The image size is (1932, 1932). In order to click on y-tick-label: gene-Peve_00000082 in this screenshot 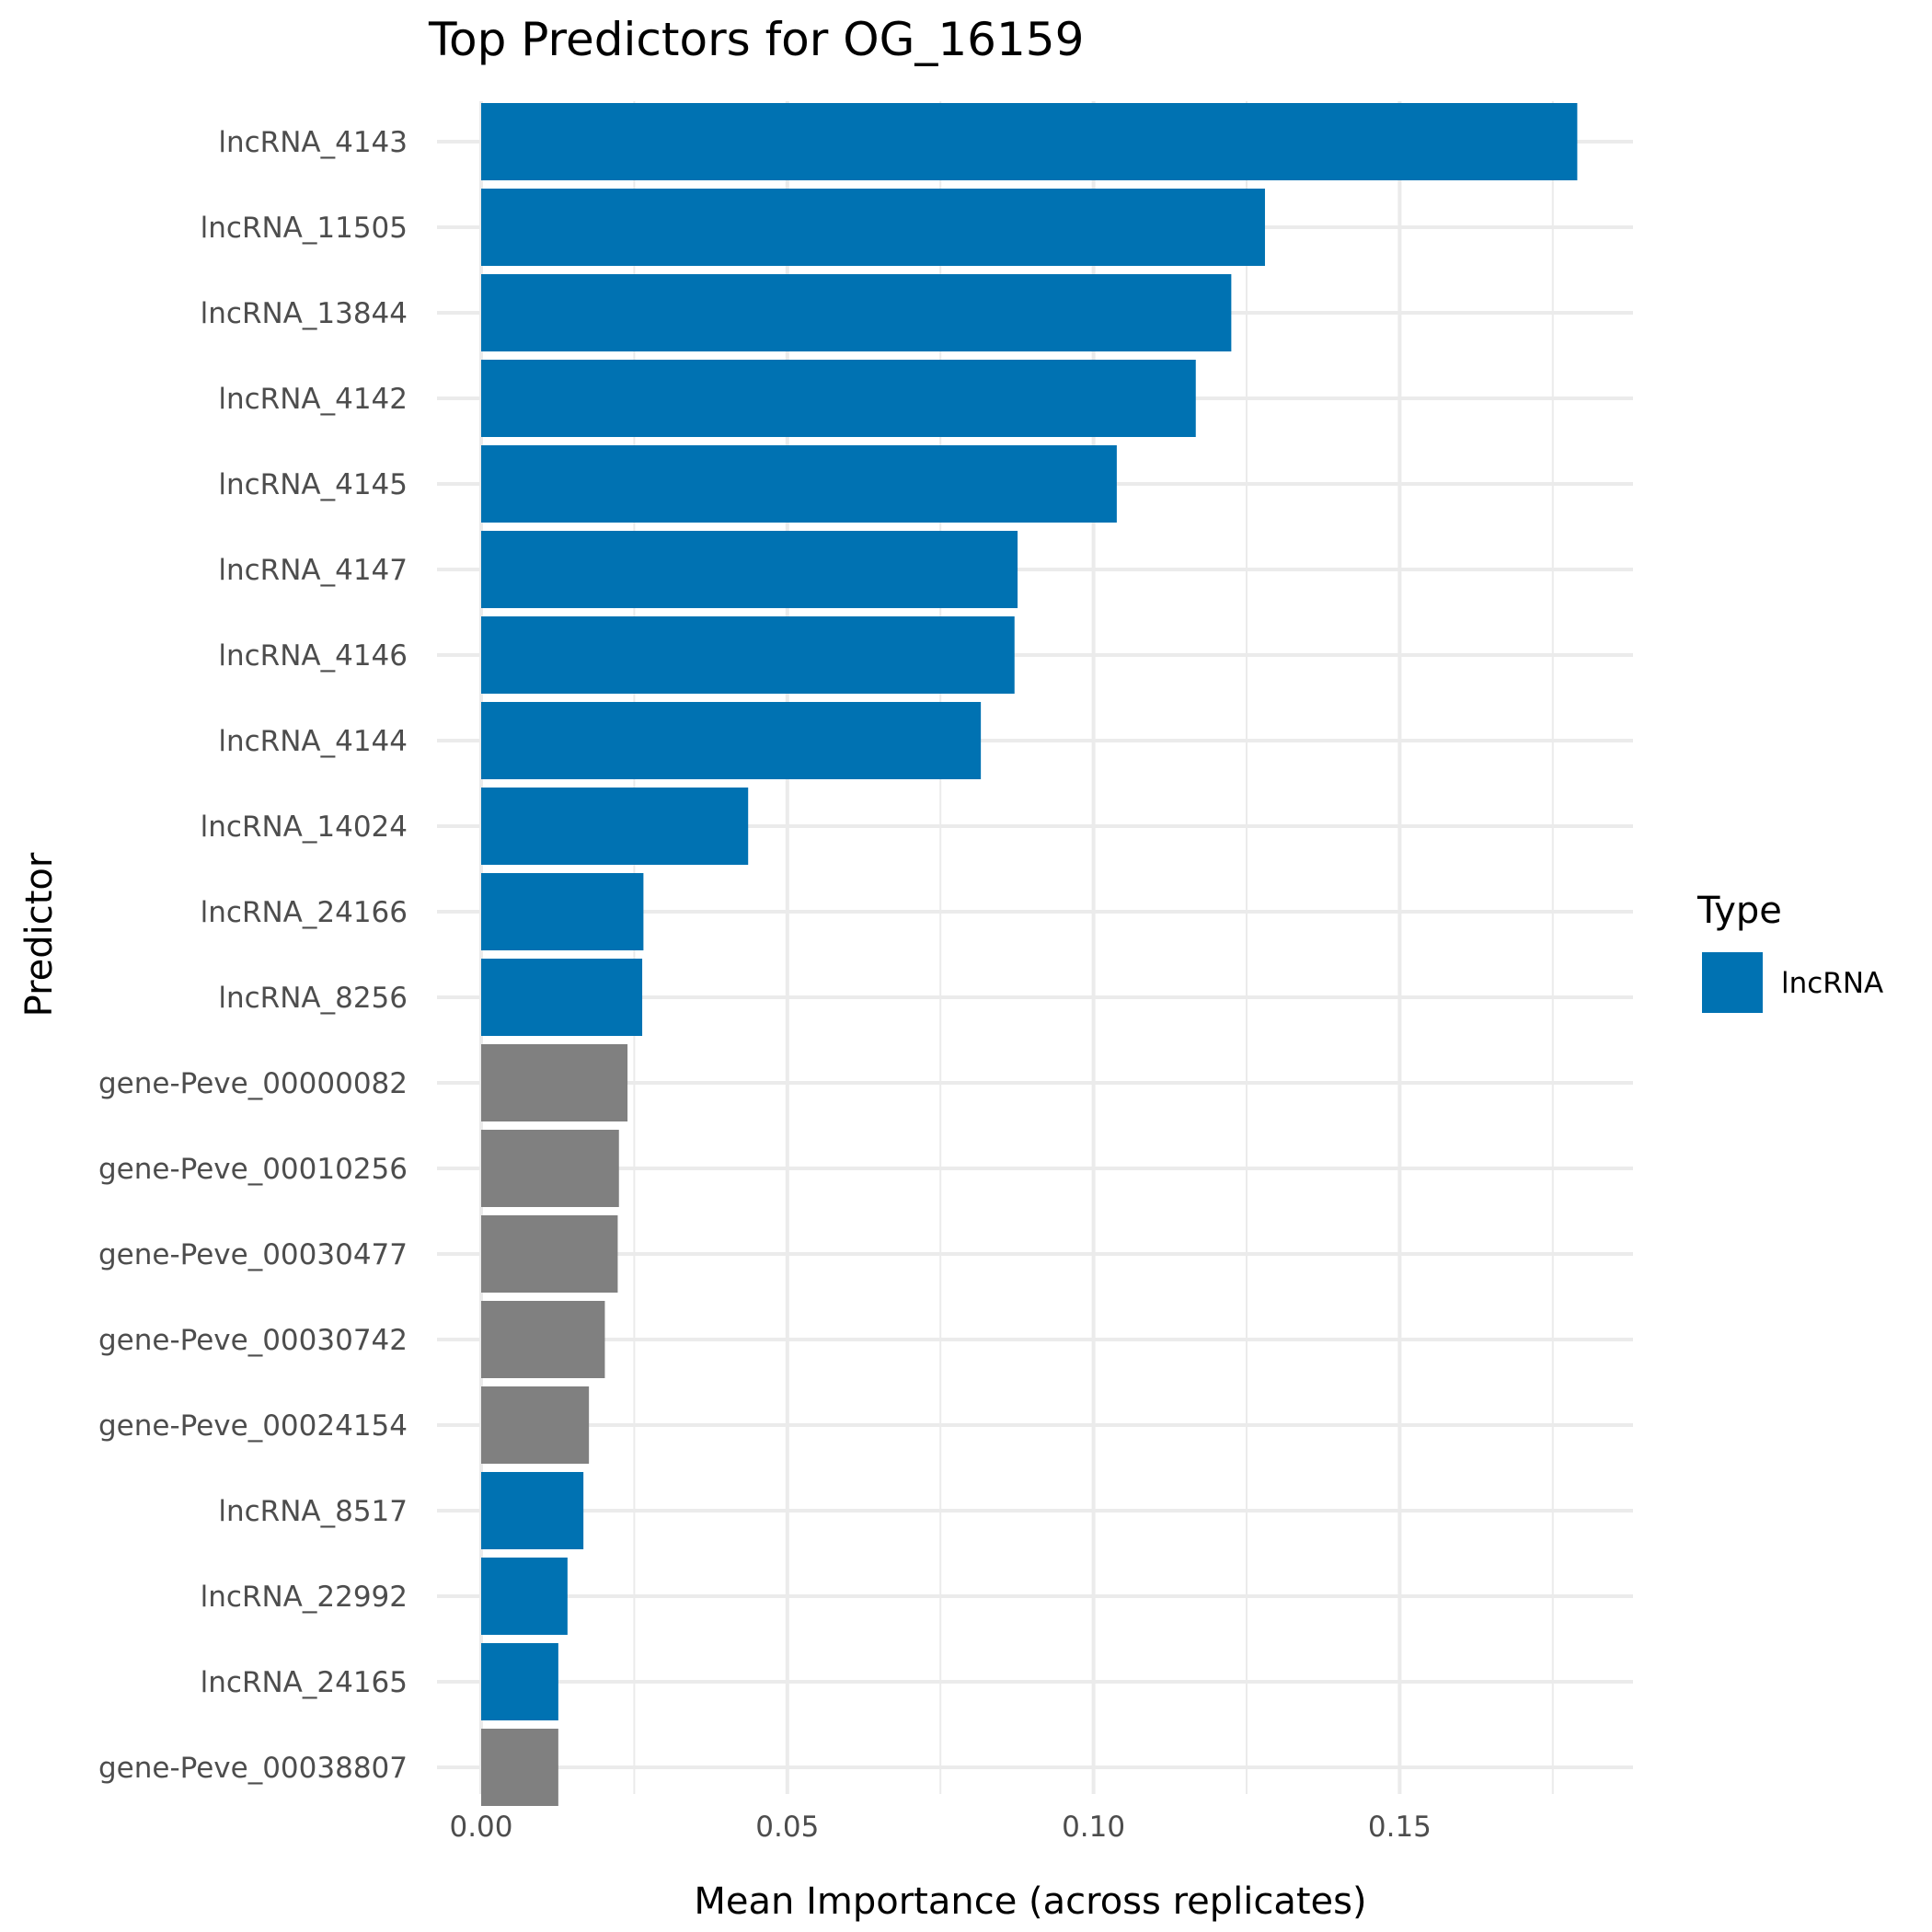, I will do `click(253, 1083)`.